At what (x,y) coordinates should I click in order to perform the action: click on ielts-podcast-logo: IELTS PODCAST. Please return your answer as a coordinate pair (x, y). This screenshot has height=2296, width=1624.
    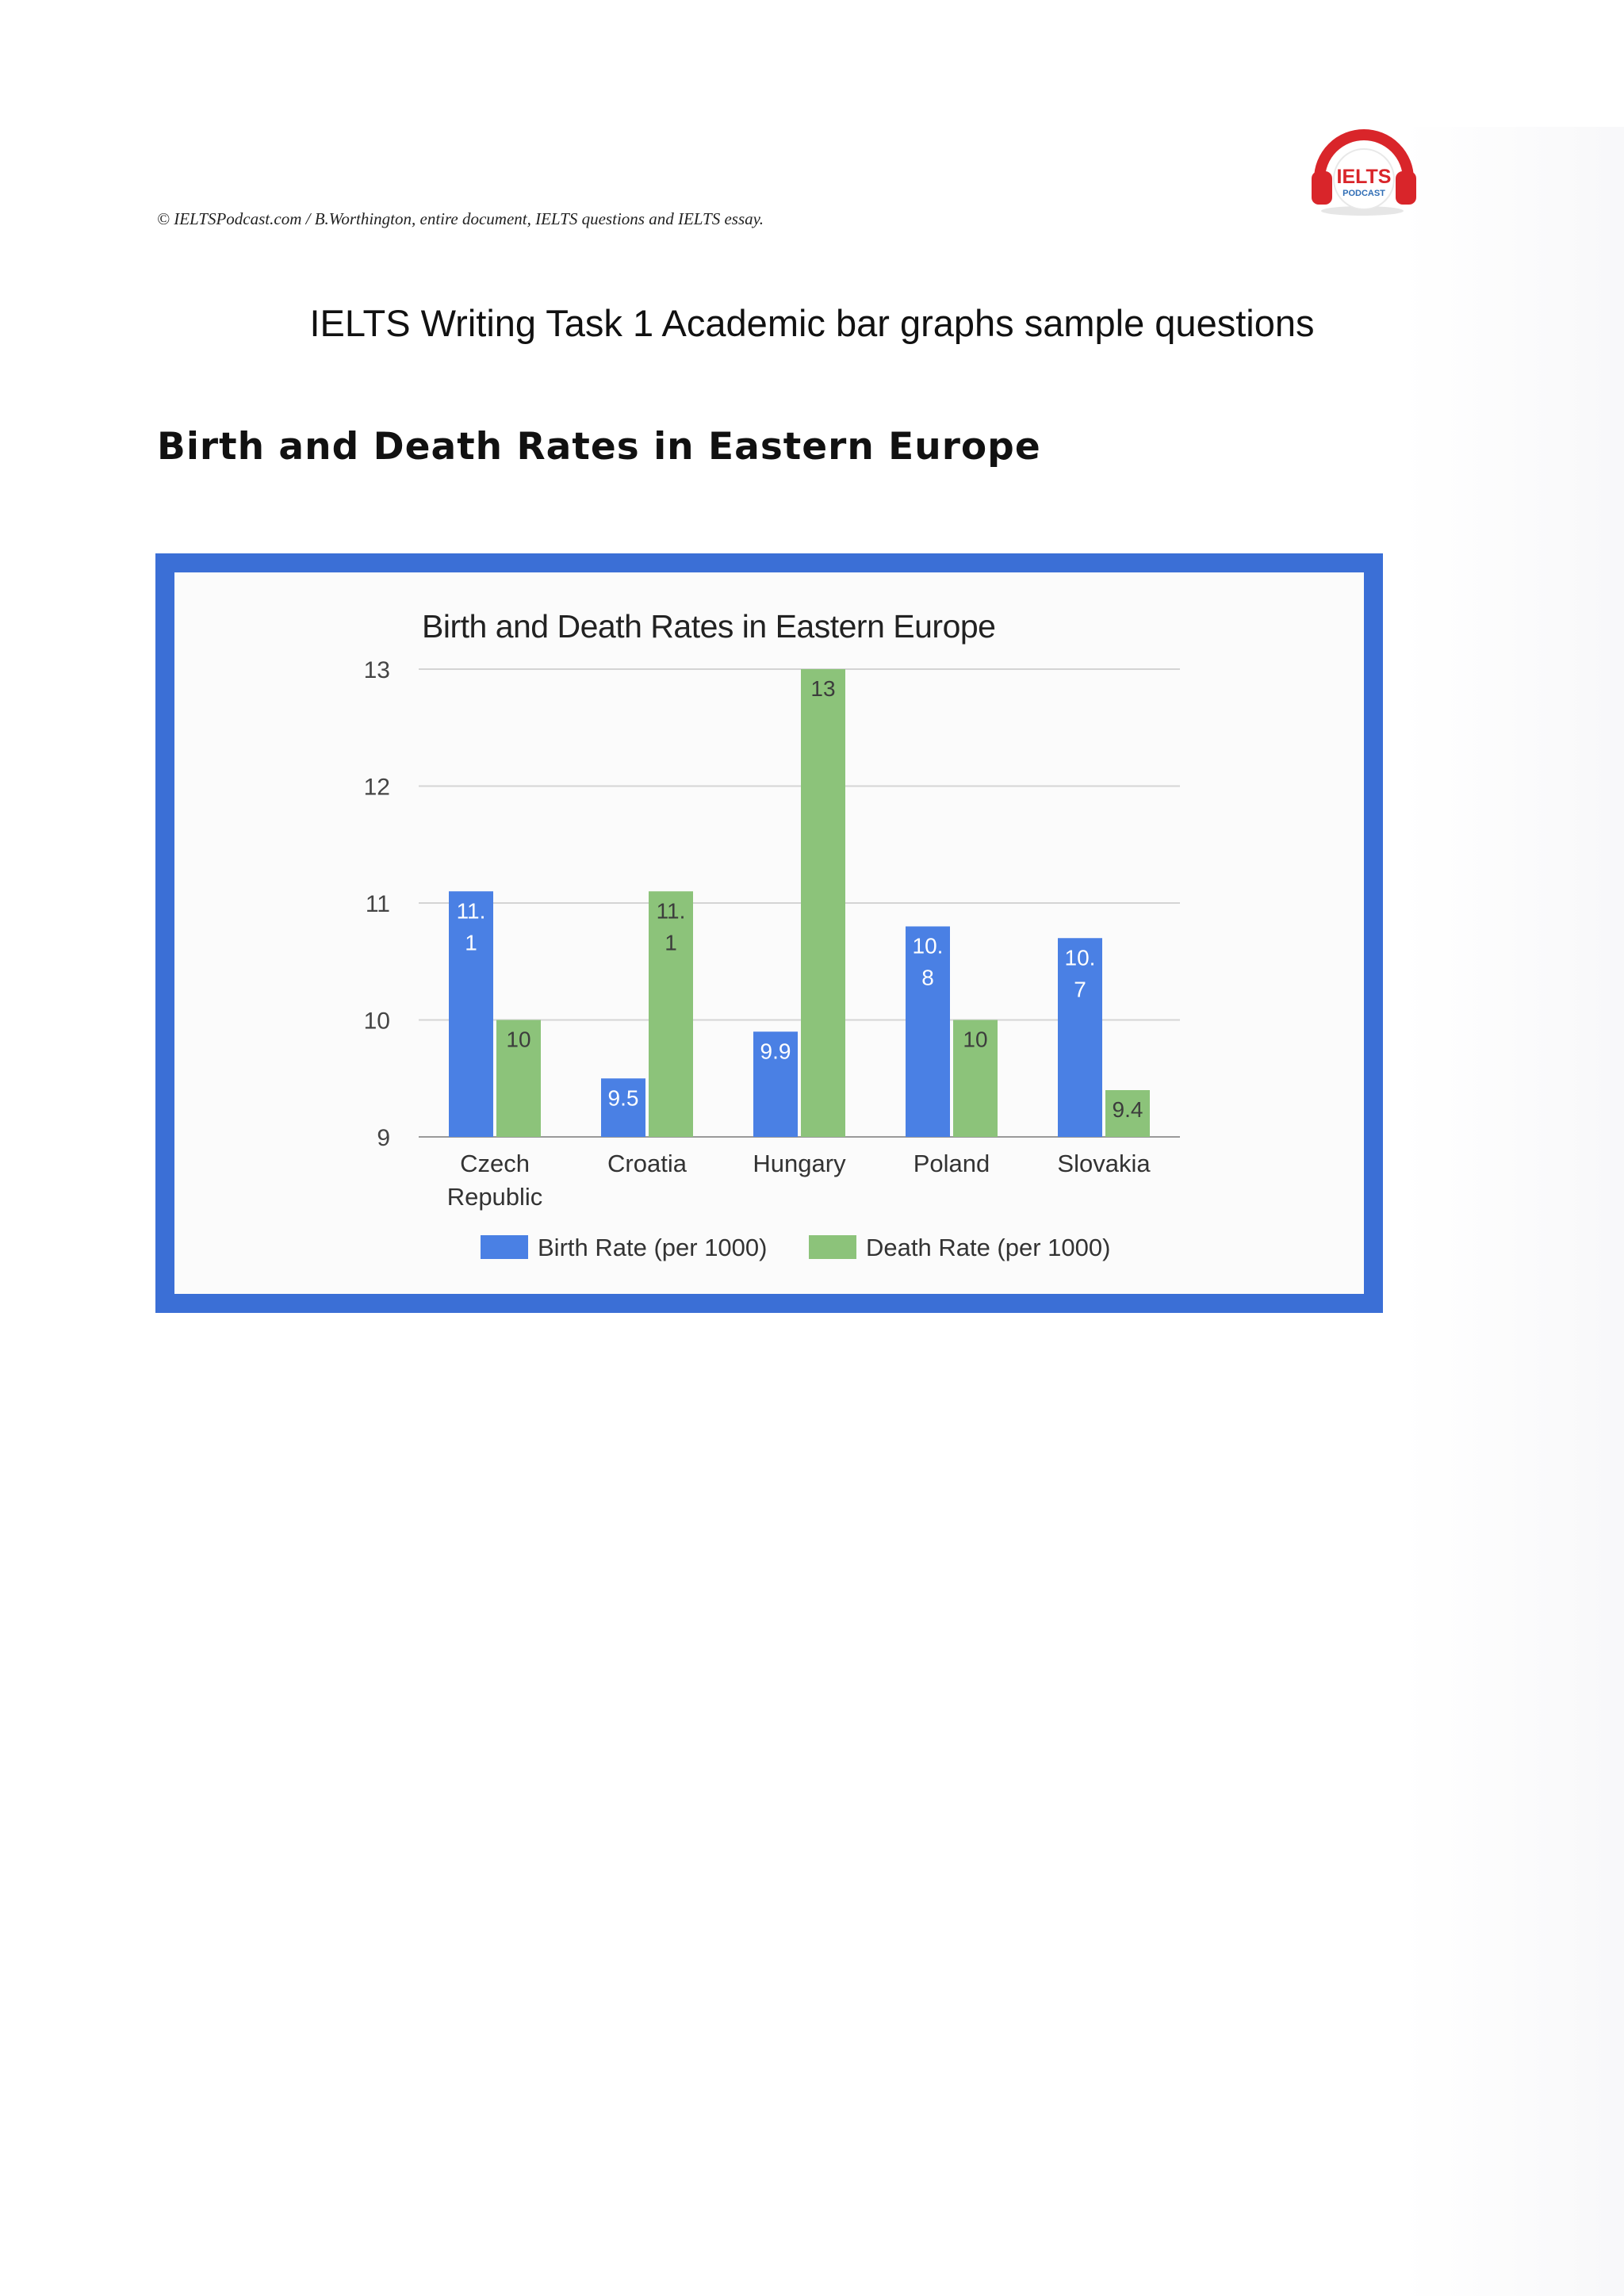
    Looking at the image, I should click on (1364, 173).